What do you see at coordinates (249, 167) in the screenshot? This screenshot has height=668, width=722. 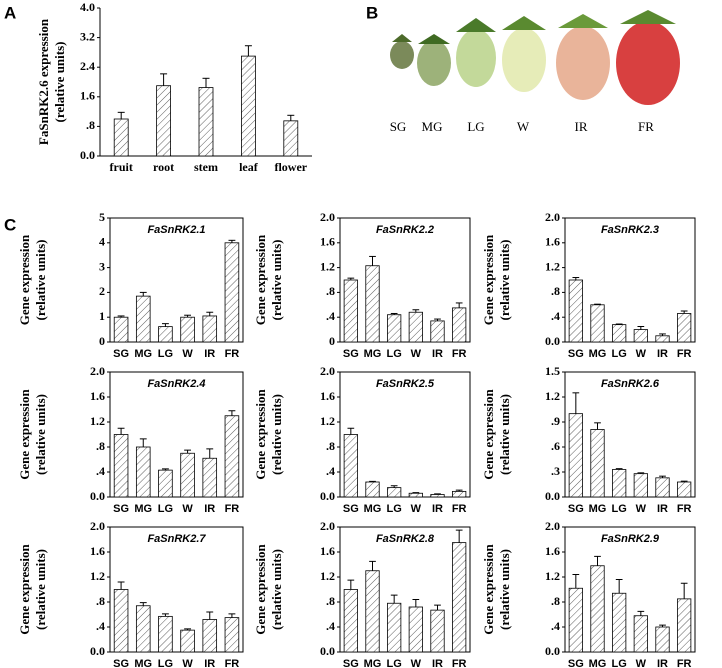 I see `x-tick-label: leaf` at bounding box center [249, 167].